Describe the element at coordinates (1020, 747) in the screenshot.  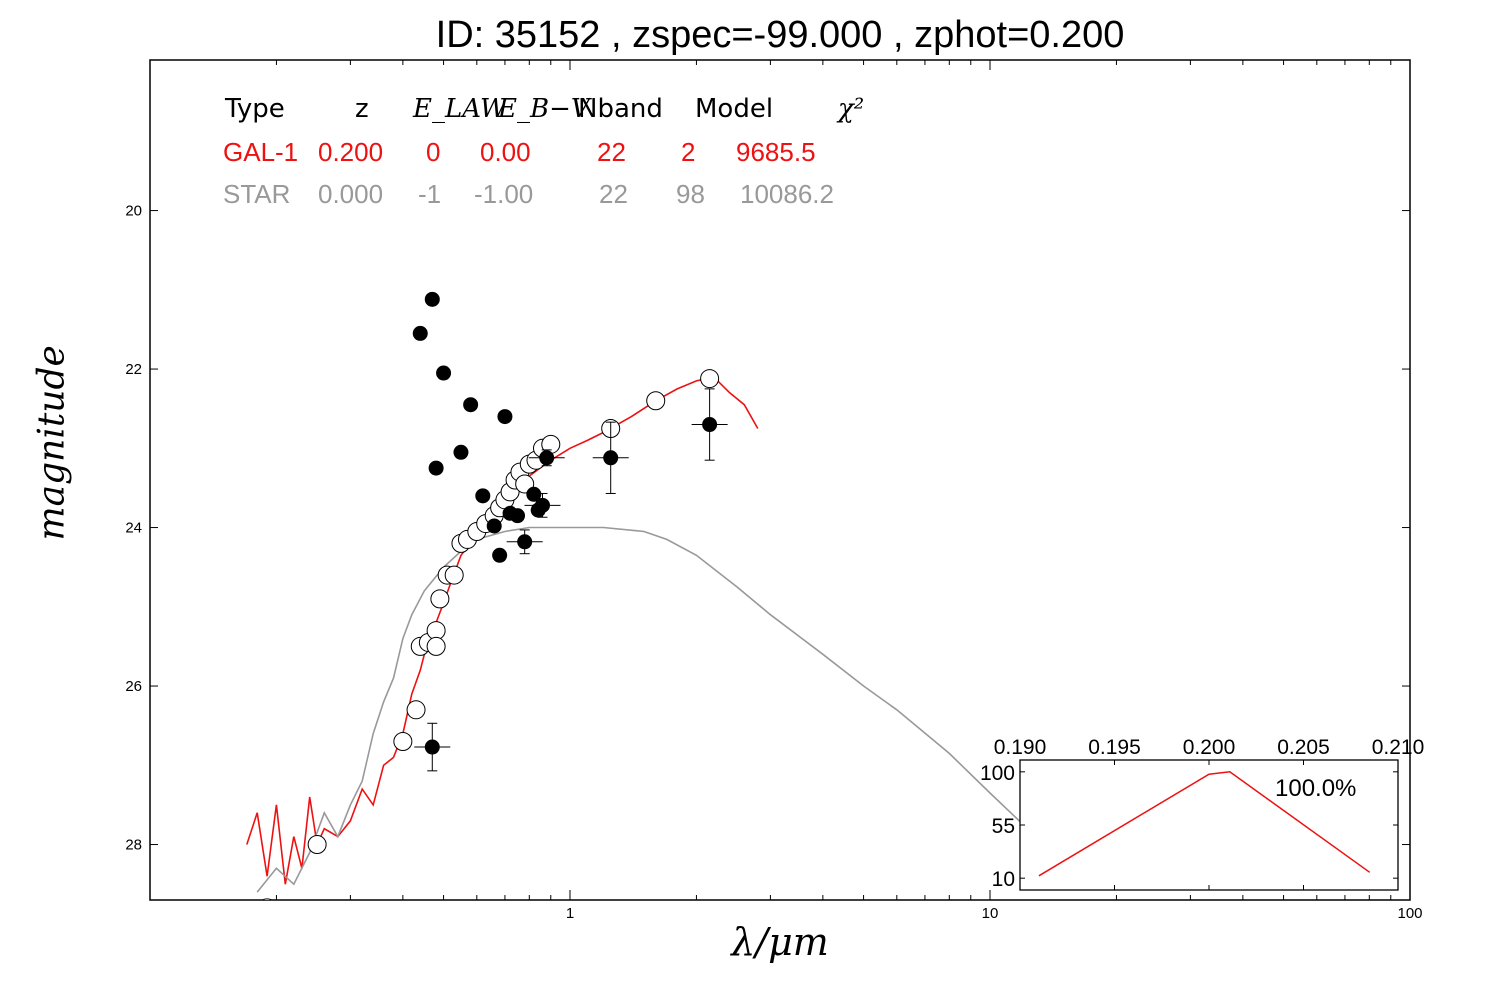
I see `inset-x-tick-label: 0.190` at that location.